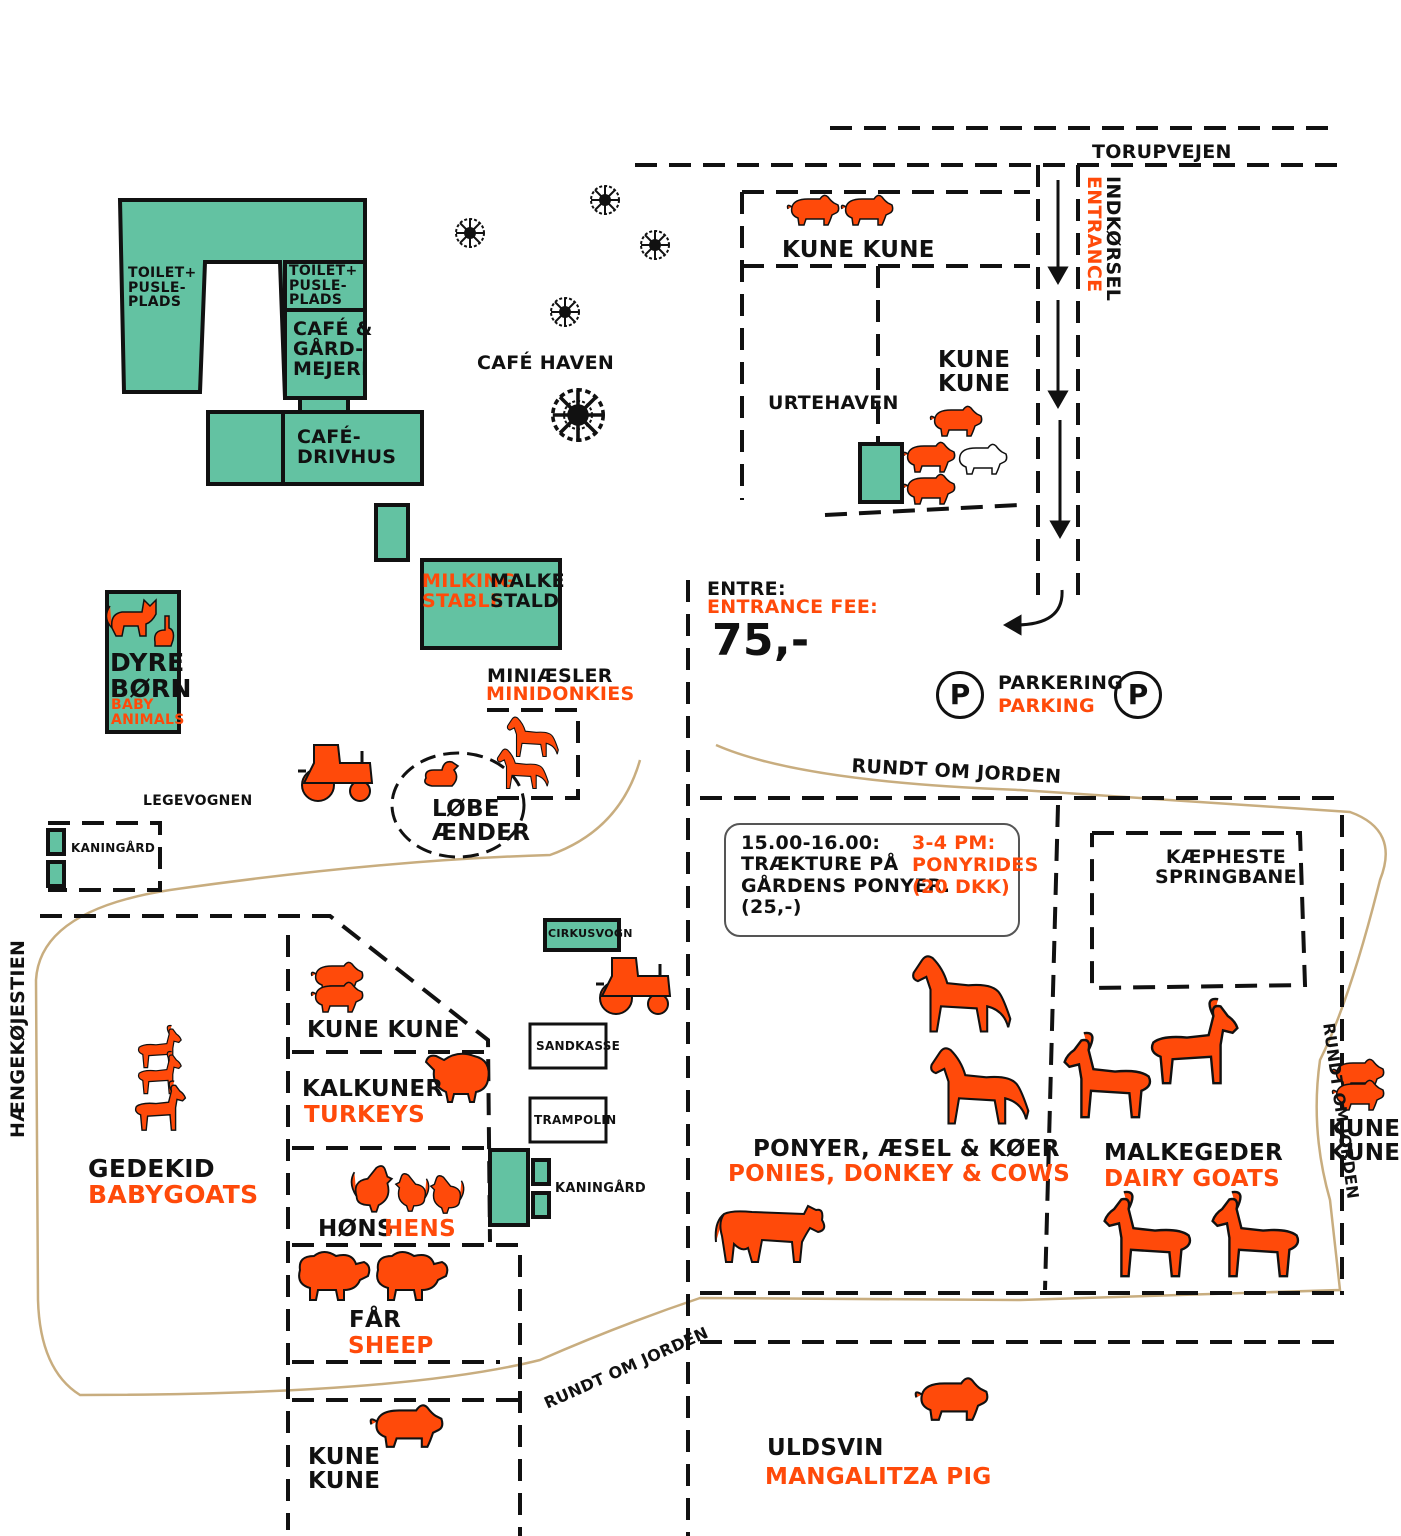  Describe the element at coordinates (1192, 1179) in the screenshot. I see `dairy-goats-label: DAIRY GOATS` at that location.